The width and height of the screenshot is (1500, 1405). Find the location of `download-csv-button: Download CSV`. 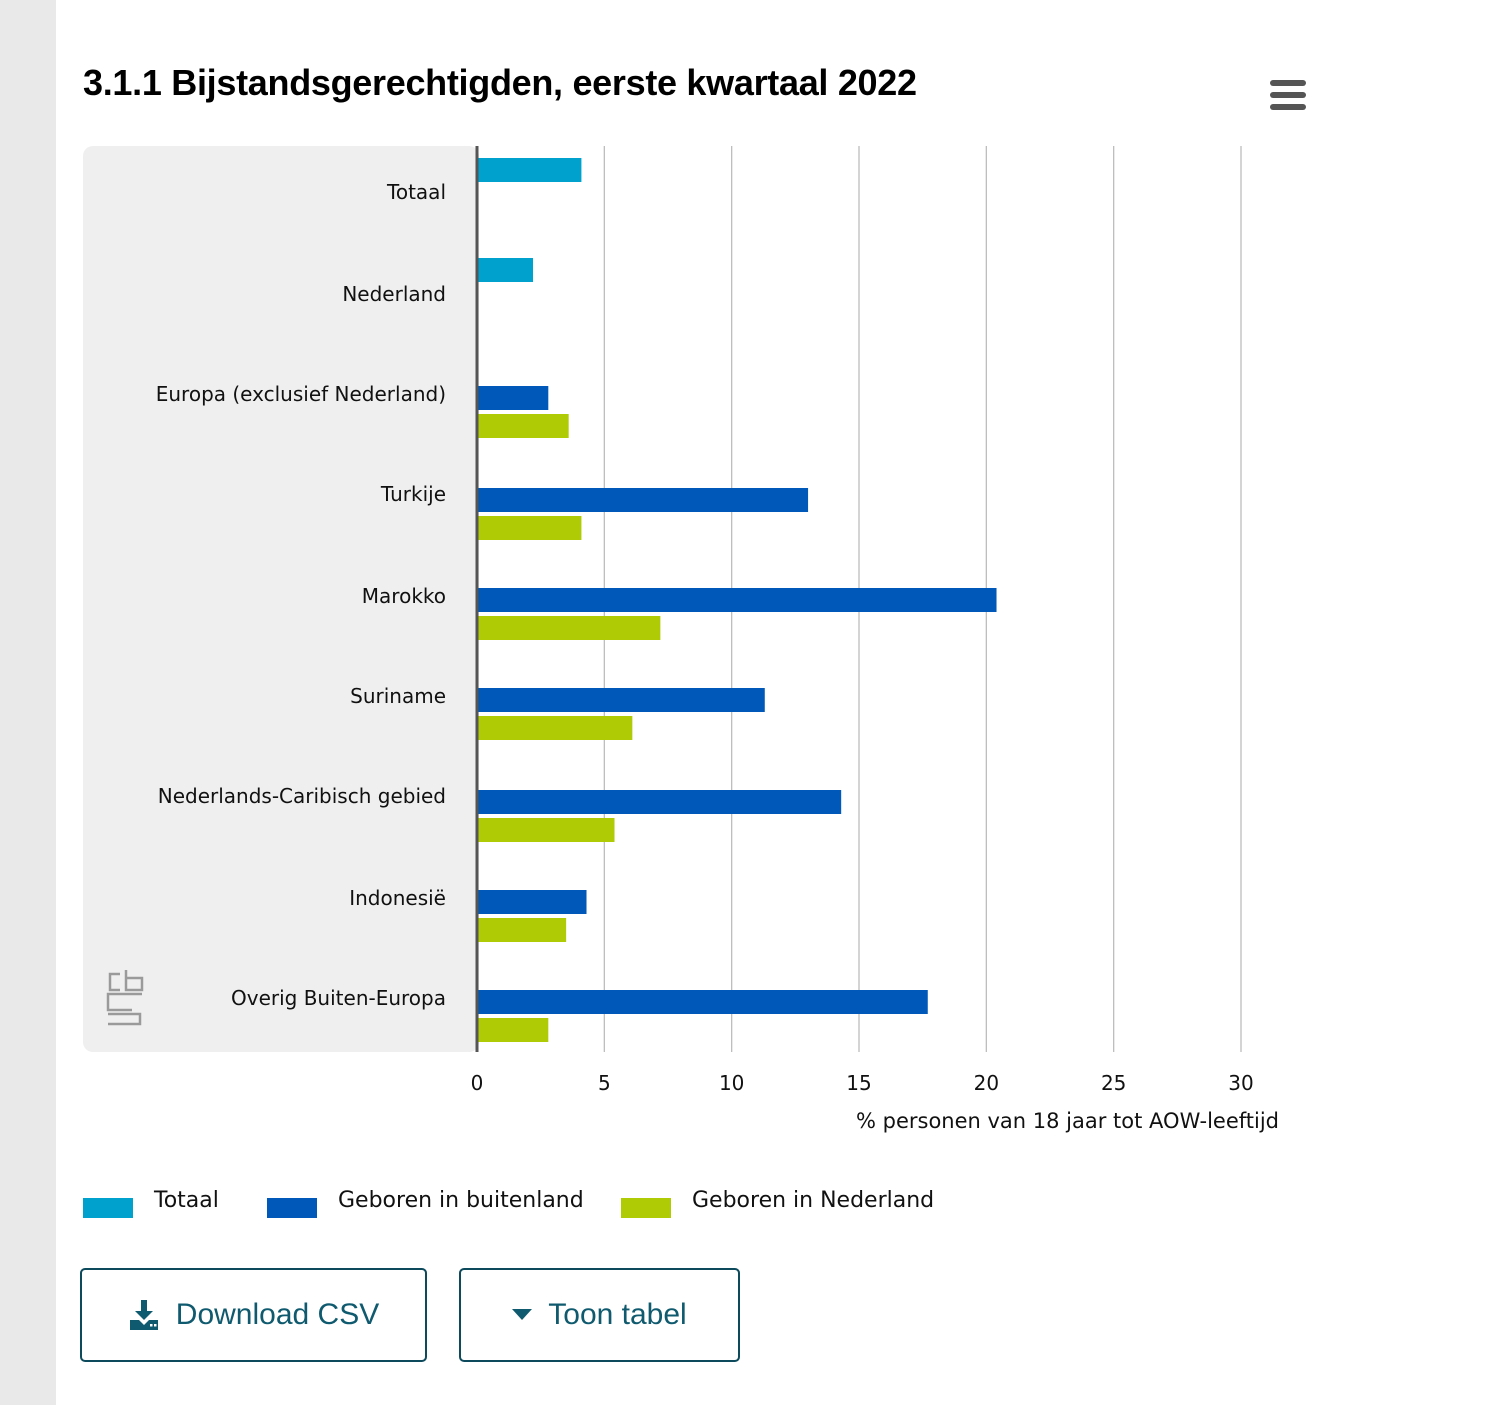

download-csv-button: Download CSV is located at coordinates (253, 1315).